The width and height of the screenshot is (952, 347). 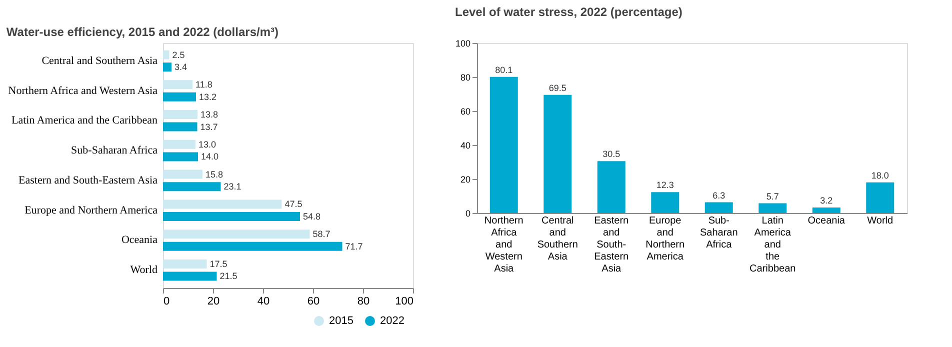 What do you see at coordinates (772, 196) in the screenshot?
I see `data-label: 5.7` at bounding box center [772, 196].